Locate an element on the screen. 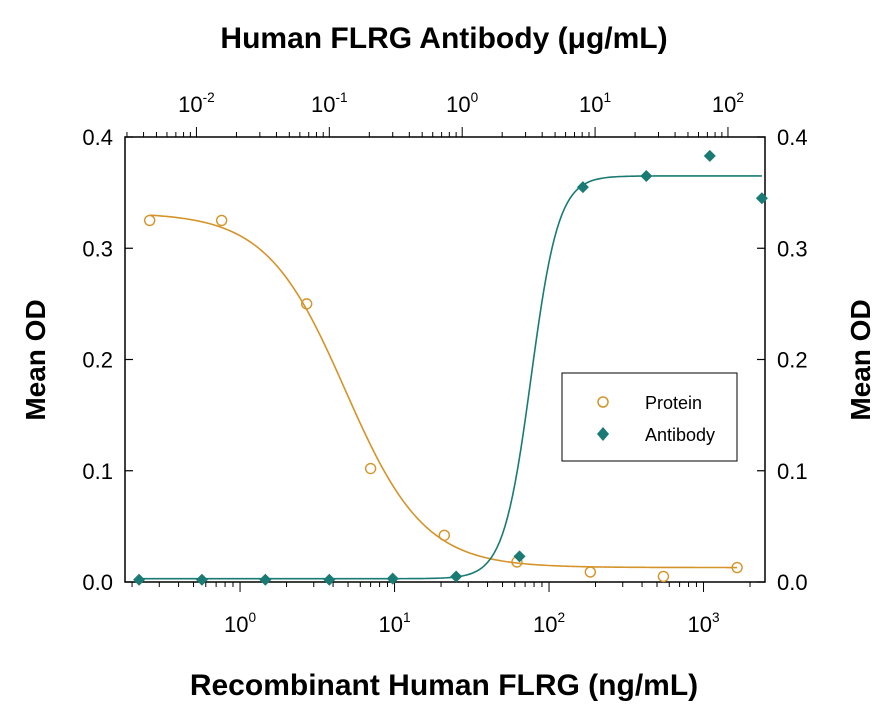 The height and width of the screenshot is (715, 888). y-tick-label-right: 0.0 is located at coordinates (792, 582).